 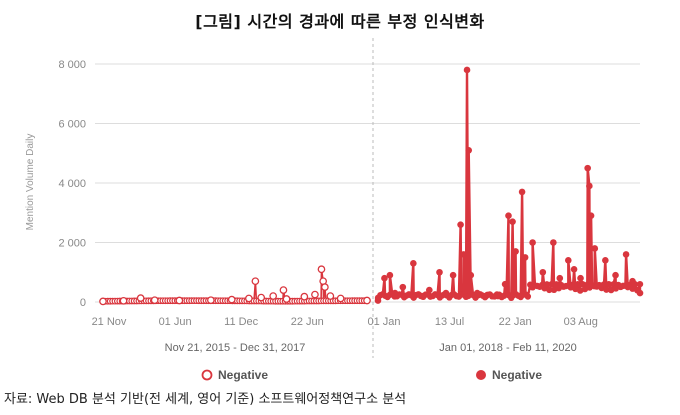 What do you see at coordinates (72, 244) in the screenshot?
I see `y-tick-label: 2 000` at bounding box center [72, 244].